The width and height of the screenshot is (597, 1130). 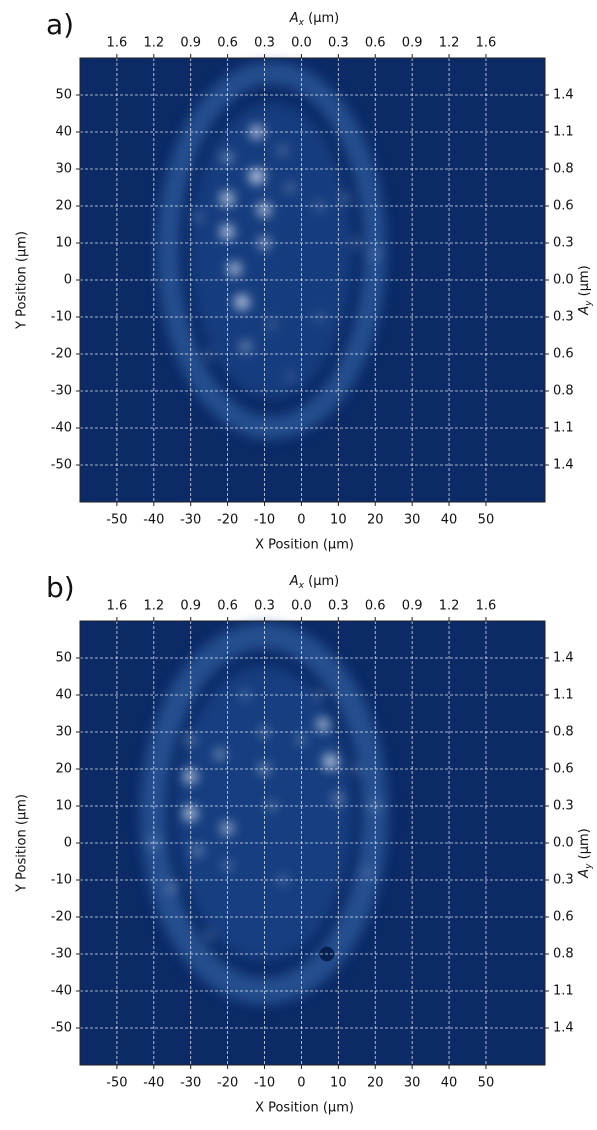 What do you see at coordinates (264, 813) in the screenshot?
I see `image-b` at bounding box center [264, 813].